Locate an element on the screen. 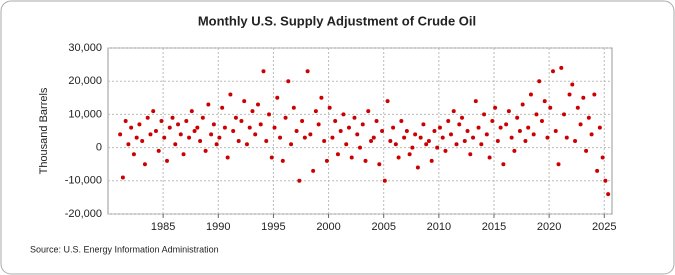 The width and height of the screenshot is (675, 275). y-axis-label: Thousand Barrels is located at coordinates (44, 130).